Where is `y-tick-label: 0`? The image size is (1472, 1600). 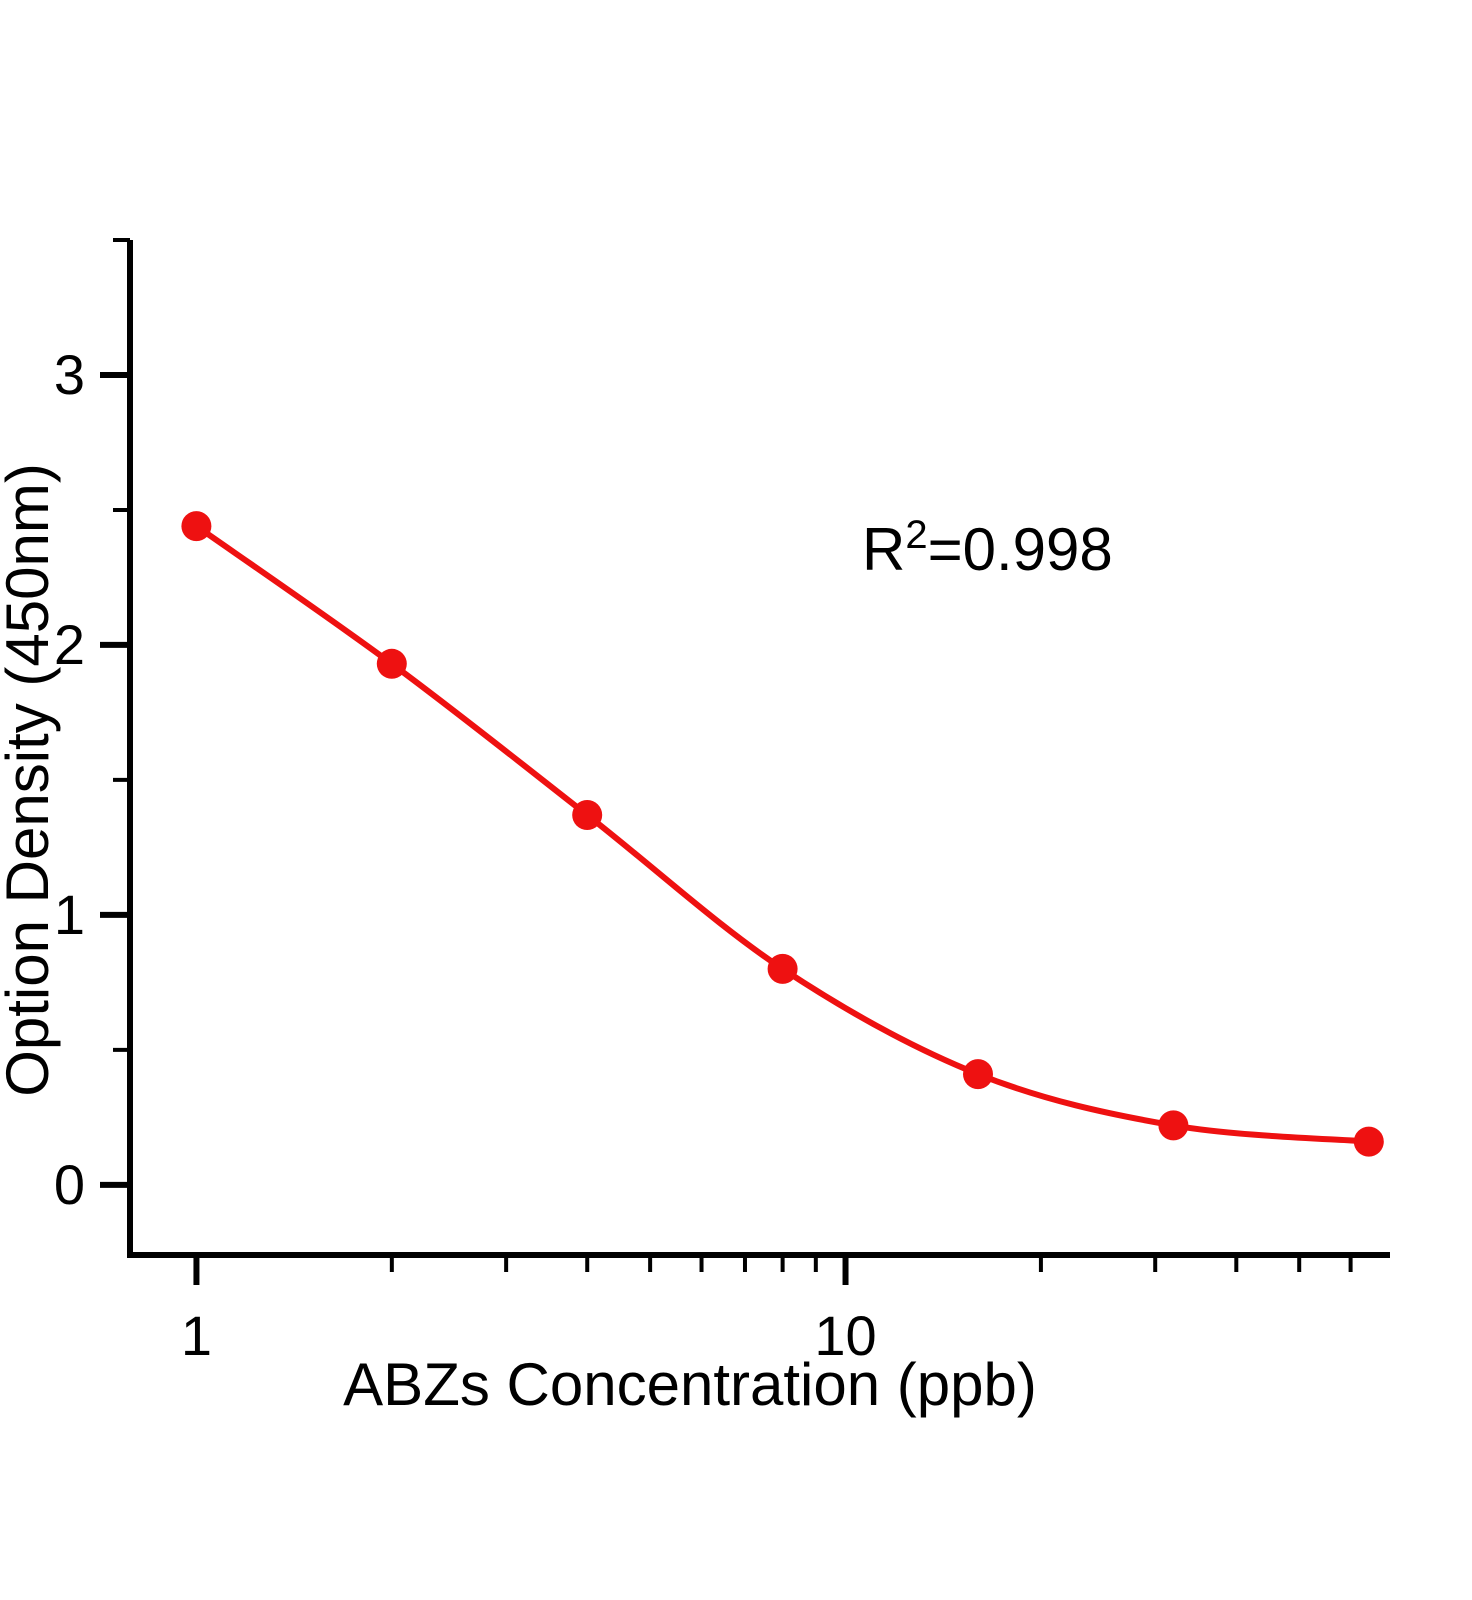
y-tick-label: 0 is located at coordinates (69, 1184).